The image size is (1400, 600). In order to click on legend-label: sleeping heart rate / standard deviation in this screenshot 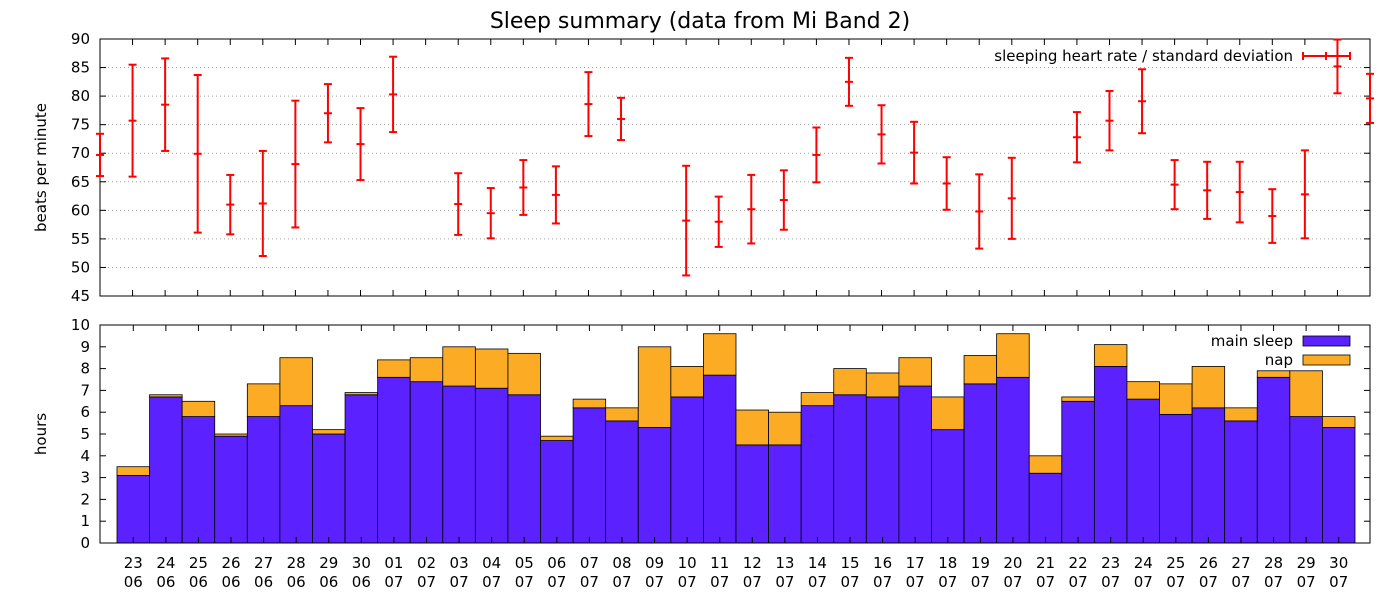, I will do `click(1143, 56)`.